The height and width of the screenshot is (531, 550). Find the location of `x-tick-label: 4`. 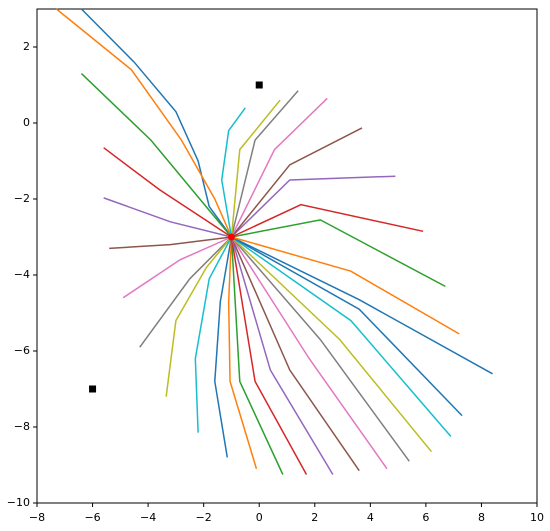

x-tick-label: 4 is located at coordinates (370, 517).